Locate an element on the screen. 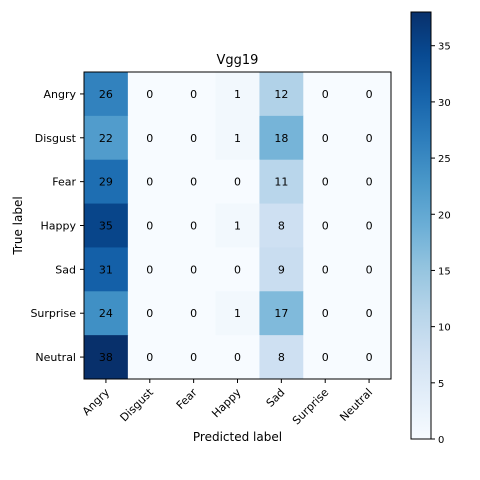 This screenshot has height=480, width=480. y-tick-label: Sad is located at coordinates (65, 269).